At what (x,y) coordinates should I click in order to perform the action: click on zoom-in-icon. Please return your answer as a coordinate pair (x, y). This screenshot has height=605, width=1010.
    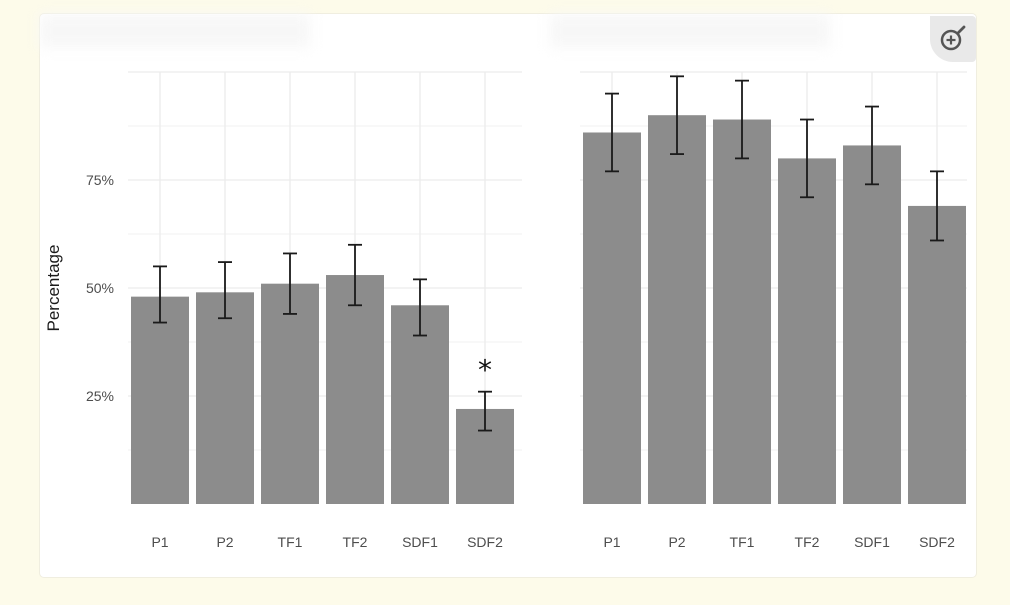
    Looking at the image, I should click on (953, 38).